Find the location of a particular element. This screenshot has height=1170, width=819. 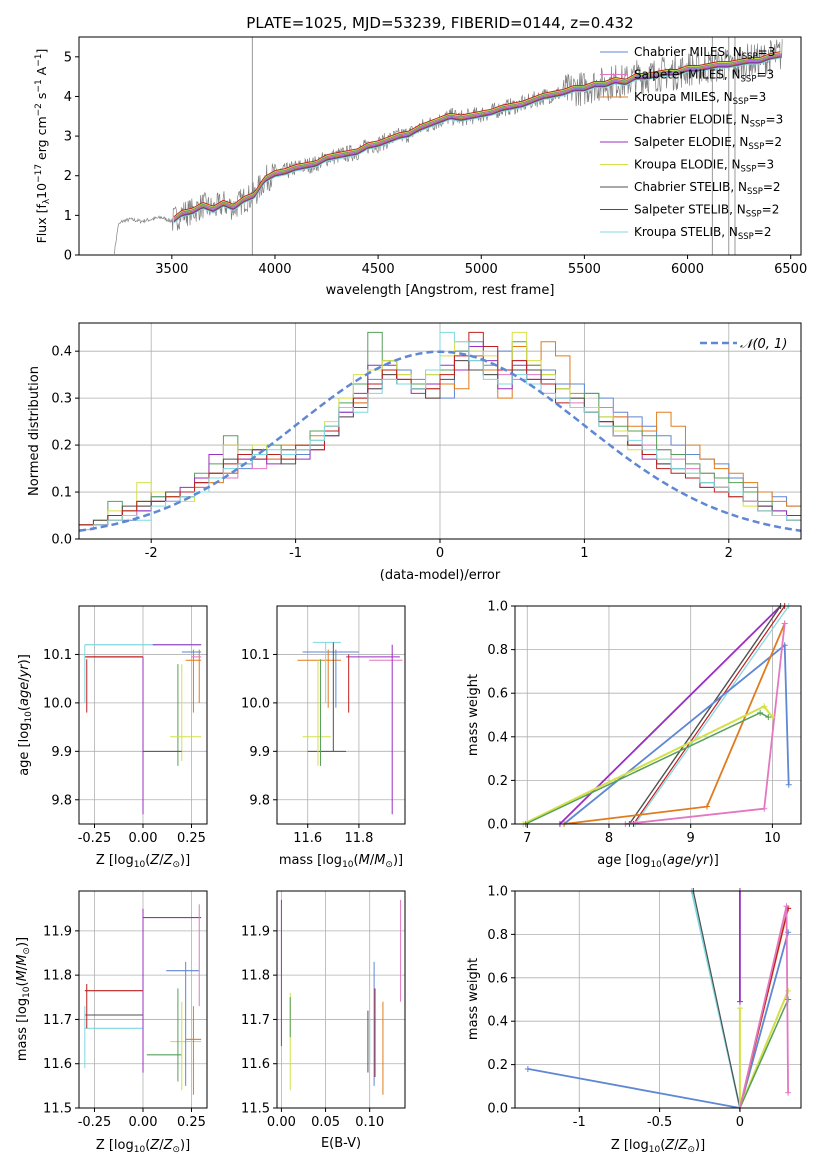

mass-vs-ebv-ticks: 0.00 0.05 0.10 11.5 11.6 11.7 11.8 11.9 is located at coordinates (312, 1027).